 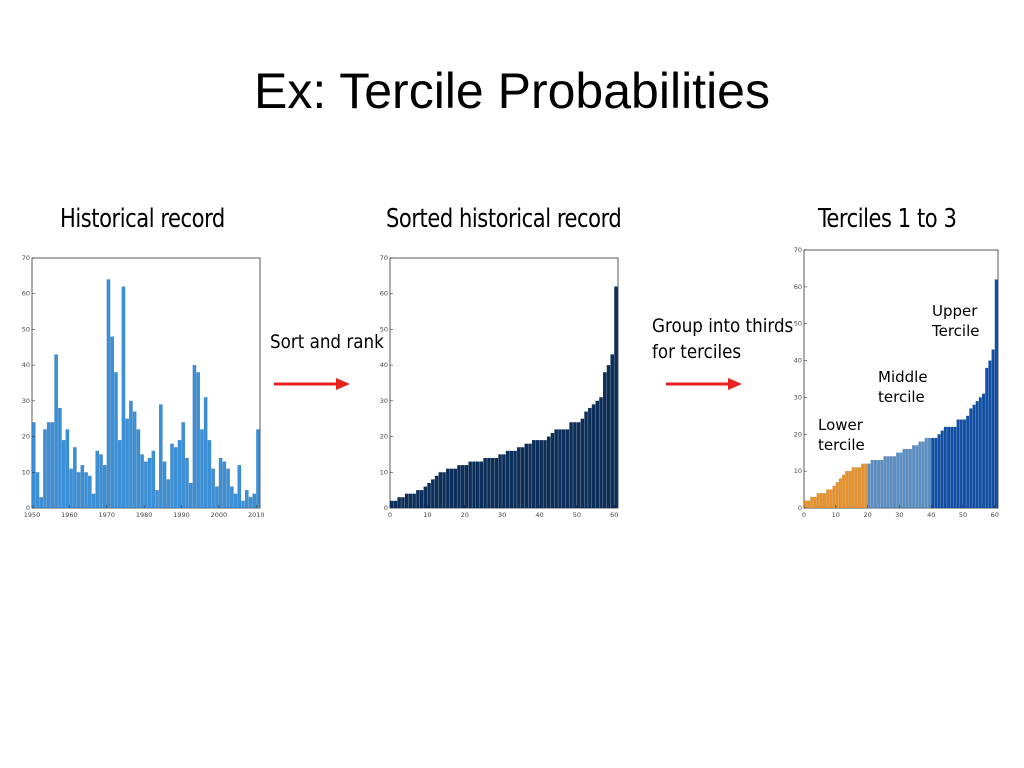 What do you see at coordinates (867, 515) in the screenshot?
I see `x-tick-label: 20` at bounding box center [867, 515].